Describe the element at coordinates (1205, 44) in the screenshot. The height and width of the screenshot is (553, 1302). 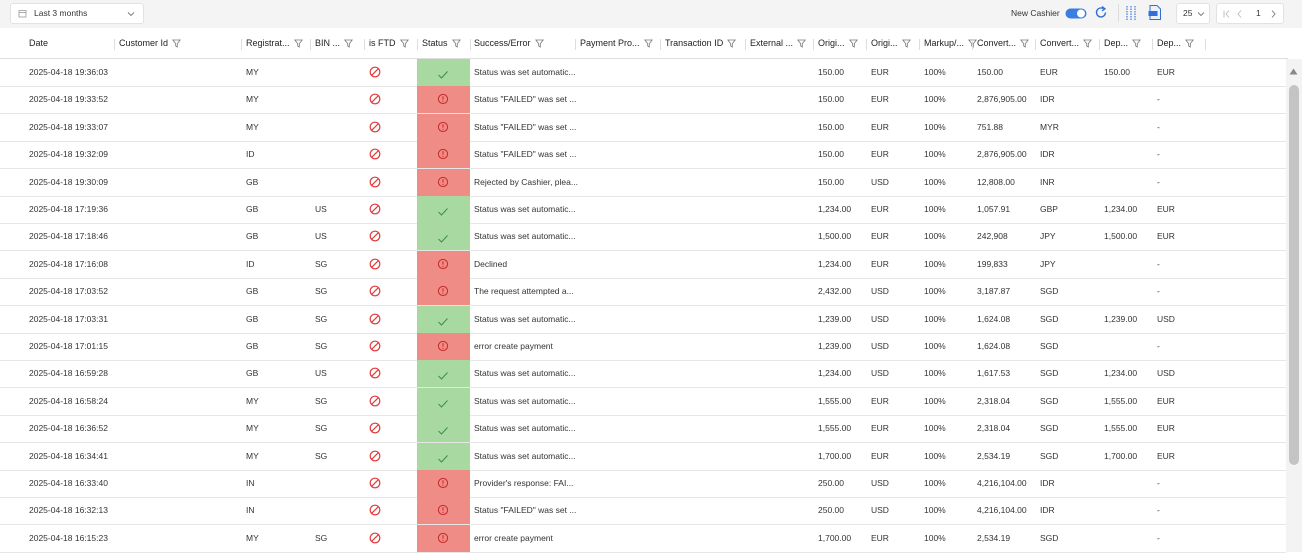
I see `column-separator` at that location.